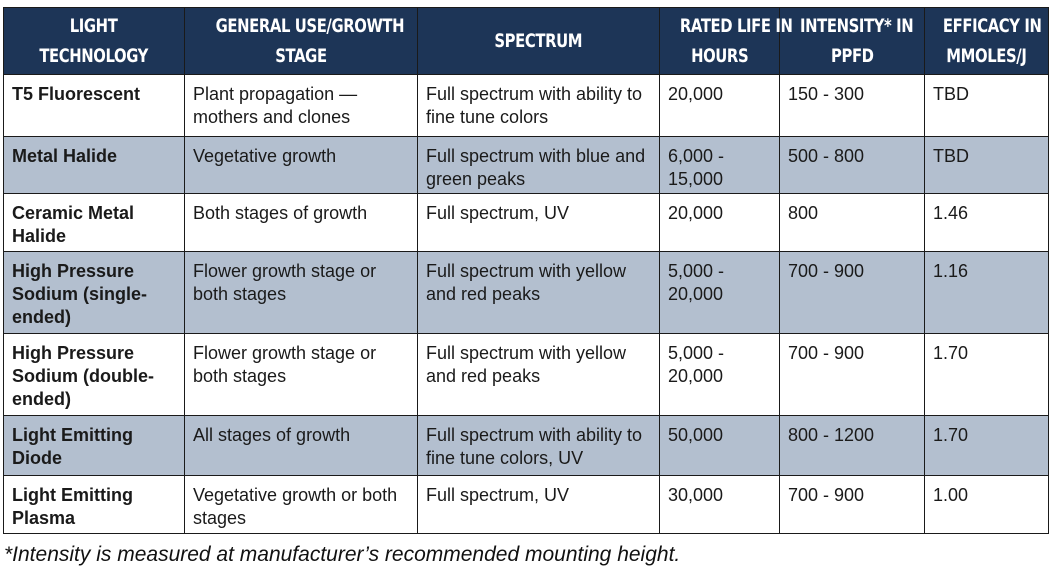  I want to click on header-rated-life: Rated Life in Hours, so click(726, 41).